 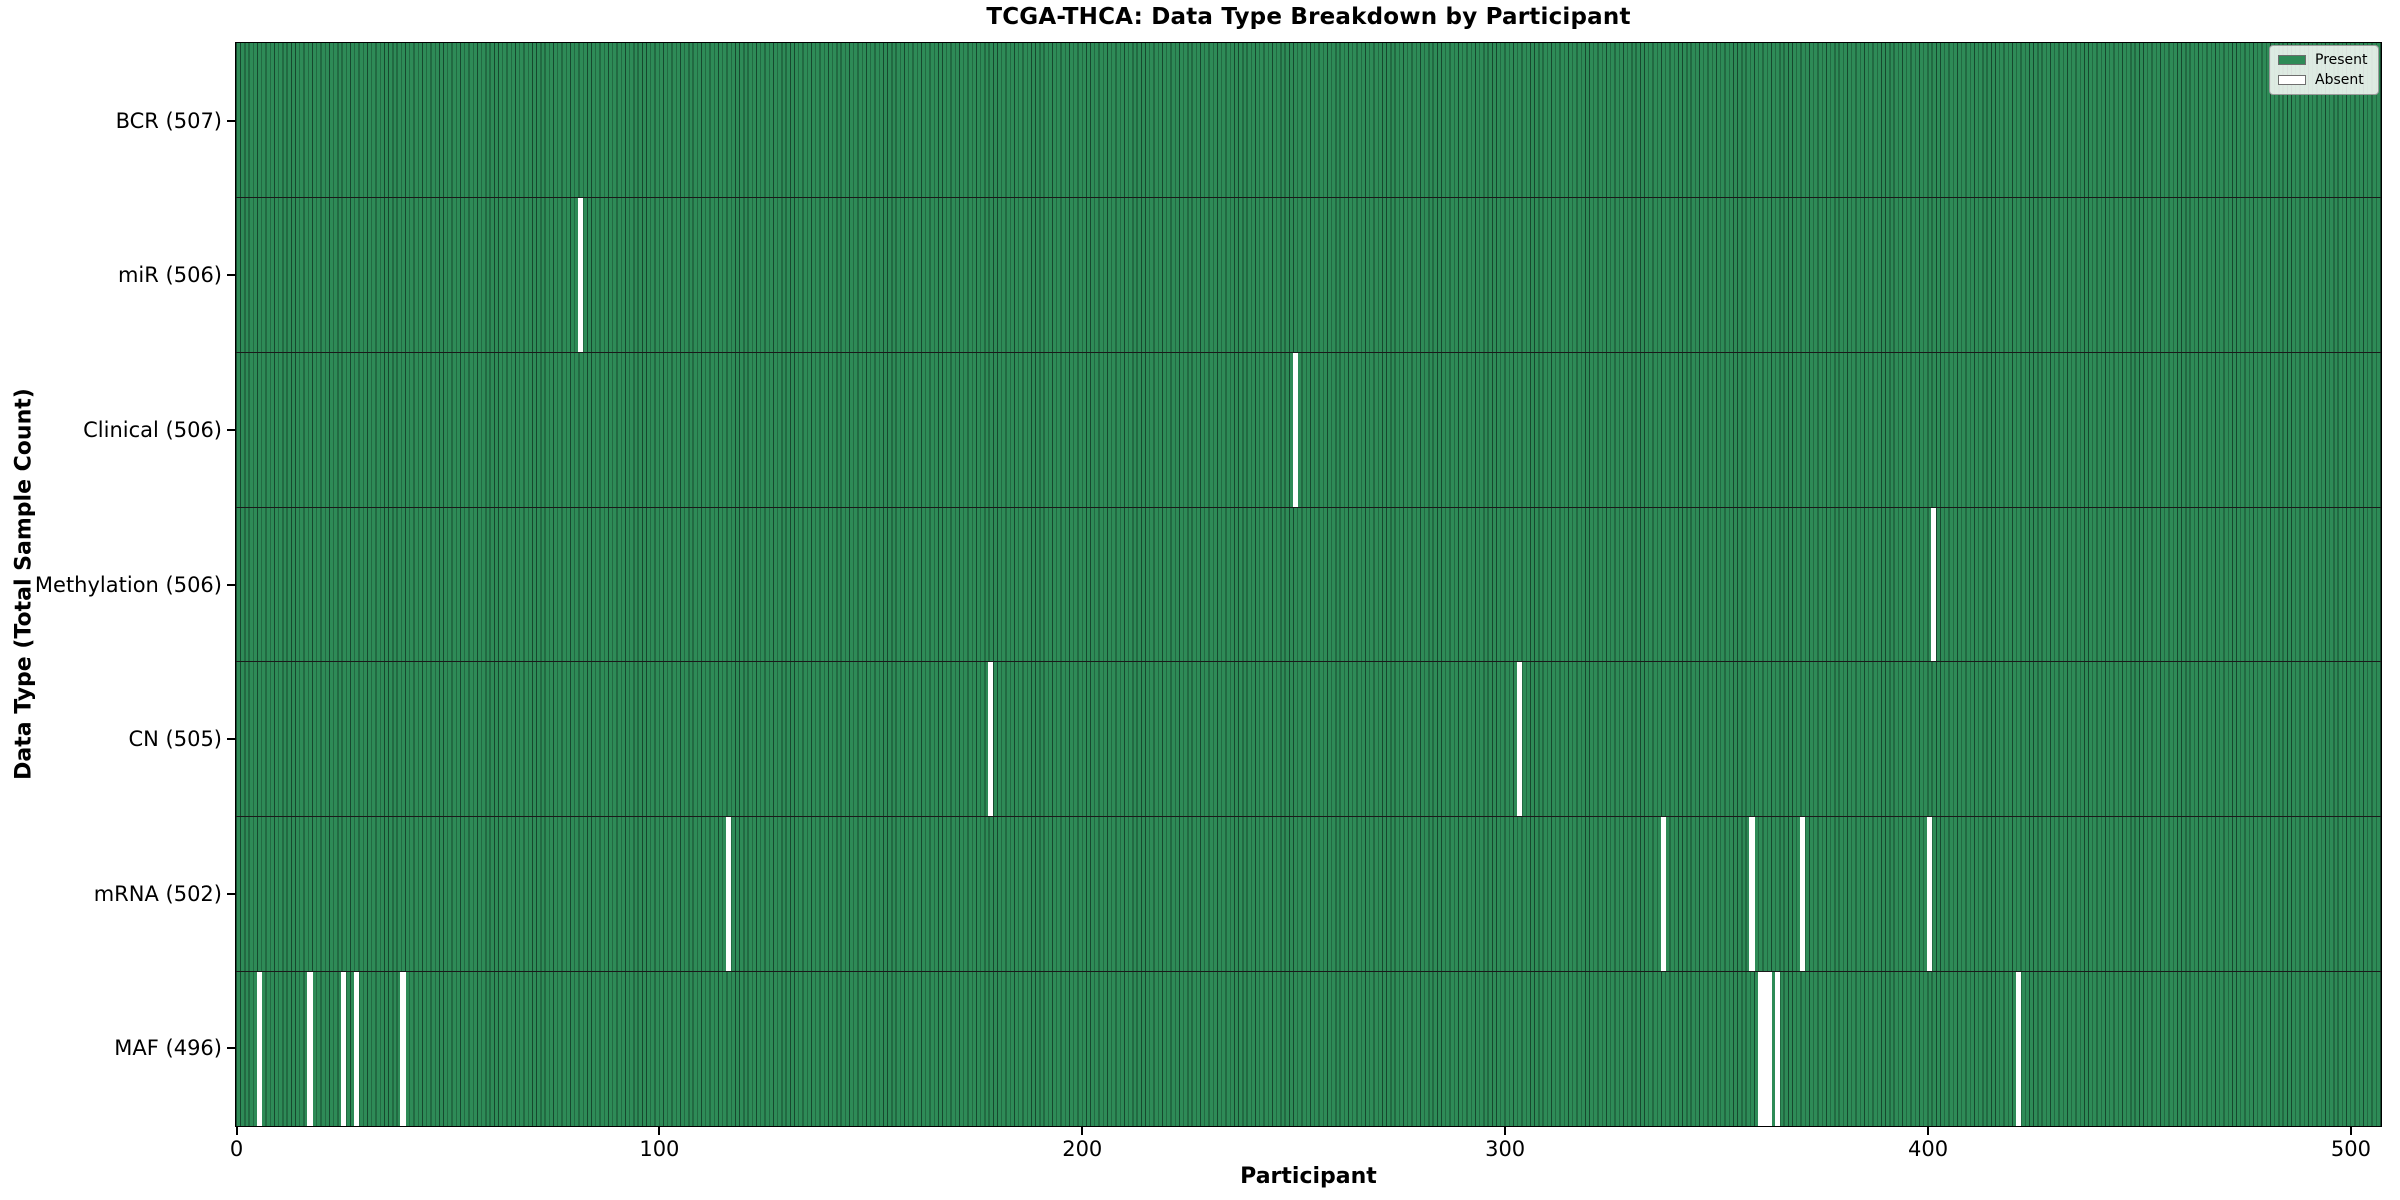 What do you see at coordinates (157, 893) in the screenshot?
I see `y-tick-label: mRNA (502)` at bounding box center [157, 893].